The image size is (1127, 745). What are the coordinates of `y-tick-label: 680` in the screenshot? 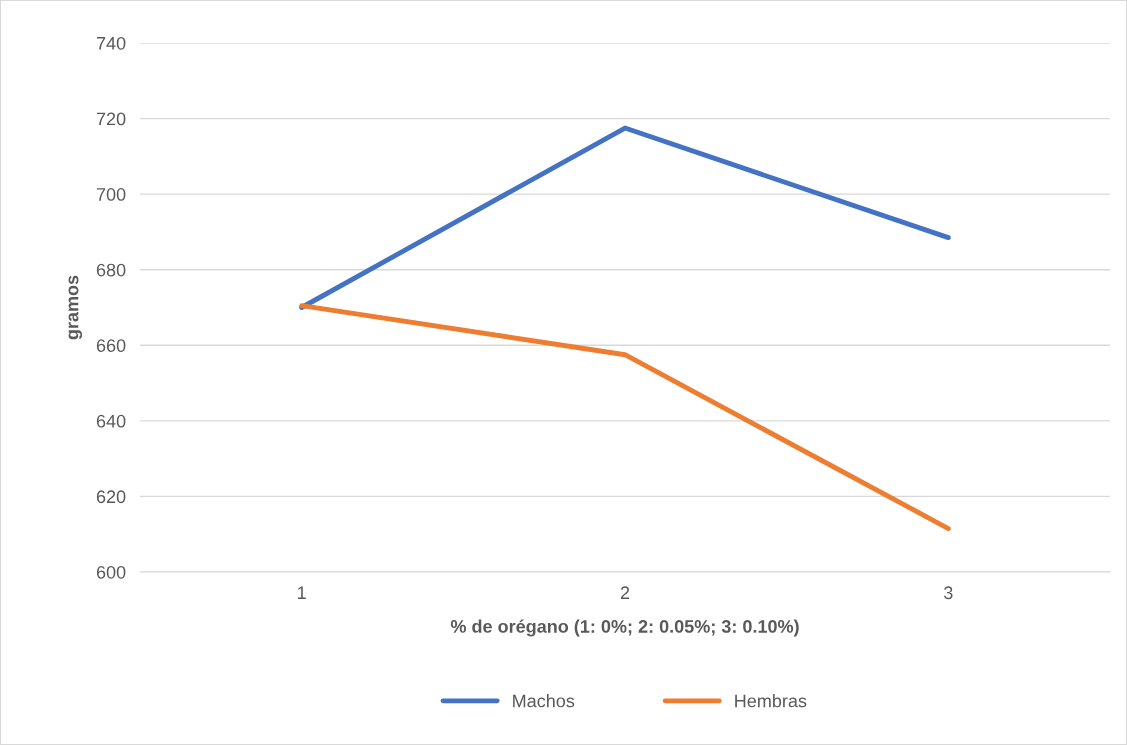 It's located at (111, 270).